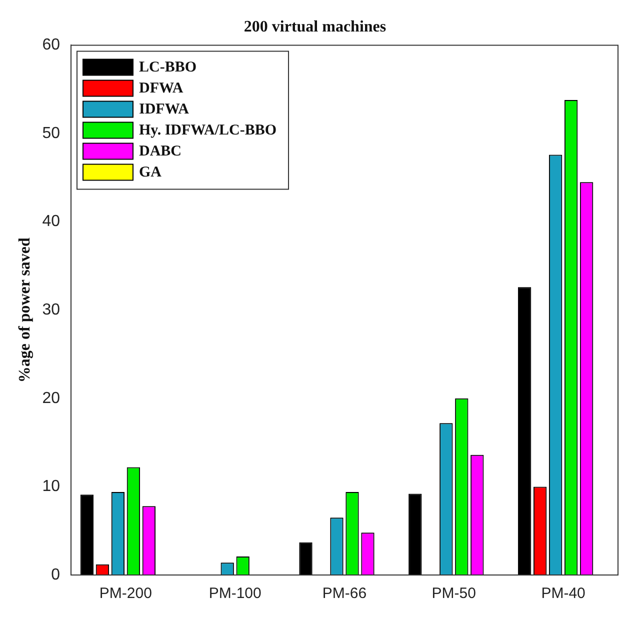 The height and width of the screenshot is (625, 636). Describe the element at coordinates (167, 68) in the screenshot. I see `legend-label: LC-BBO` at that location.